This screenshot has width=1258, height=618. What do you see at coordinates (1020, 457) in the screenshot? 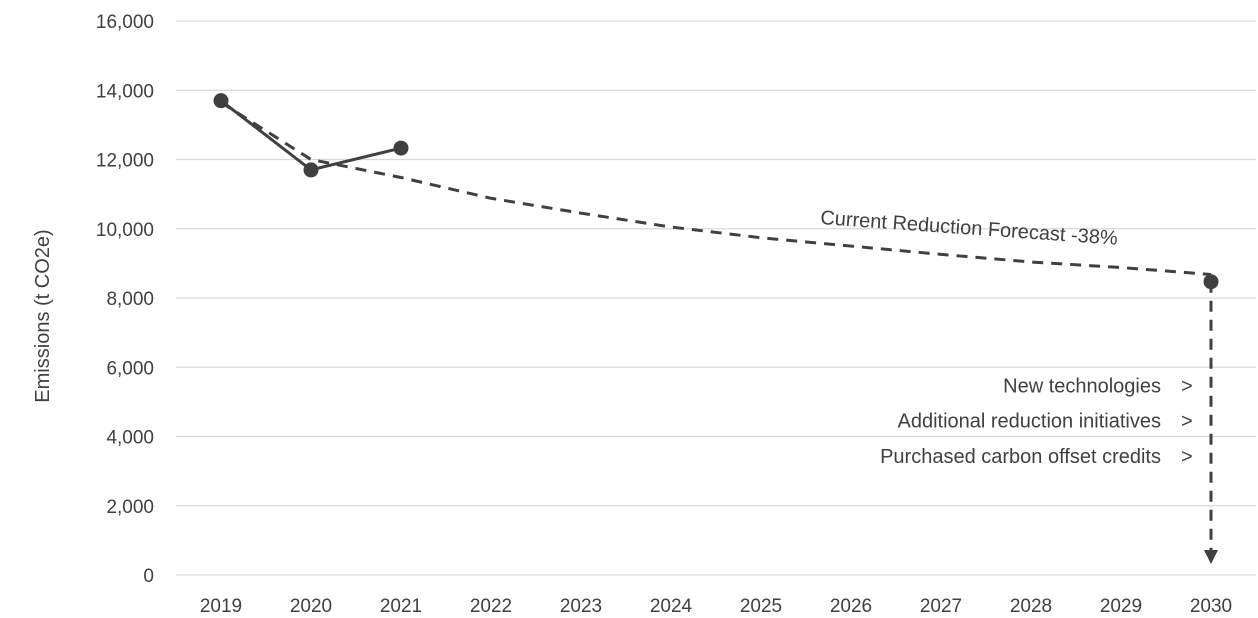
I see `reduction-item-label: Purchased carbon offset credits` at bounding box center [1020, 457].